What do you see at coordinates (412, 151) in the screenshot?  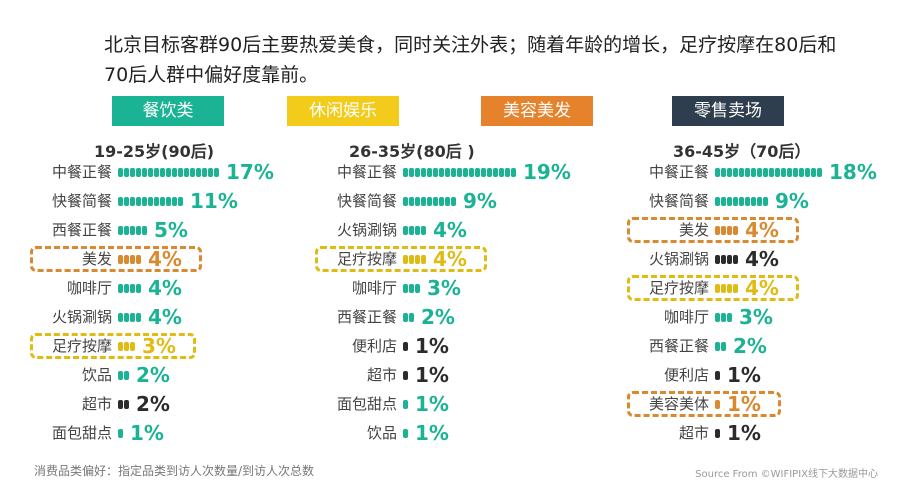 I see `chart-title: 26-35岁(80后 )` at bounding box center [412, 151].